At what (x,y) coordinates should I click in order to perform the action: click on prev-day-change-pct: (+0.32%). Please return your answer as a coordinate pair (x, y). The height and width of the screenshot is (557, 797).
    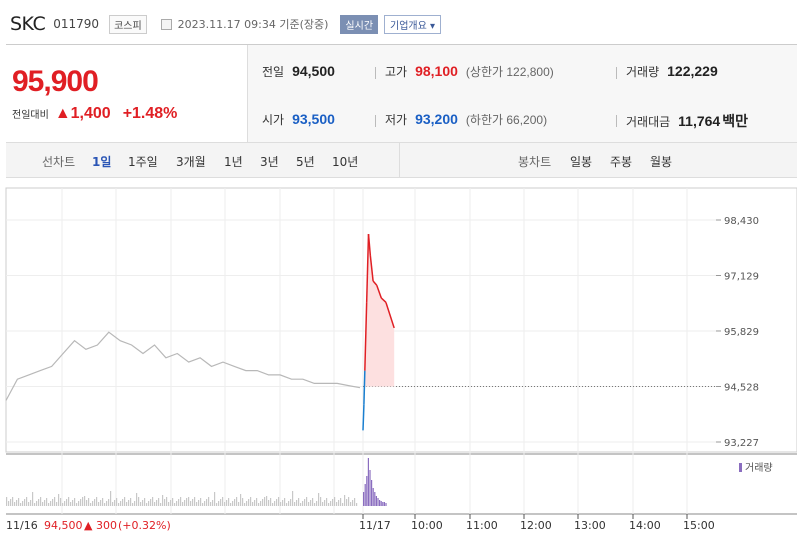
    Looking at the image, I should click on (144, 525).